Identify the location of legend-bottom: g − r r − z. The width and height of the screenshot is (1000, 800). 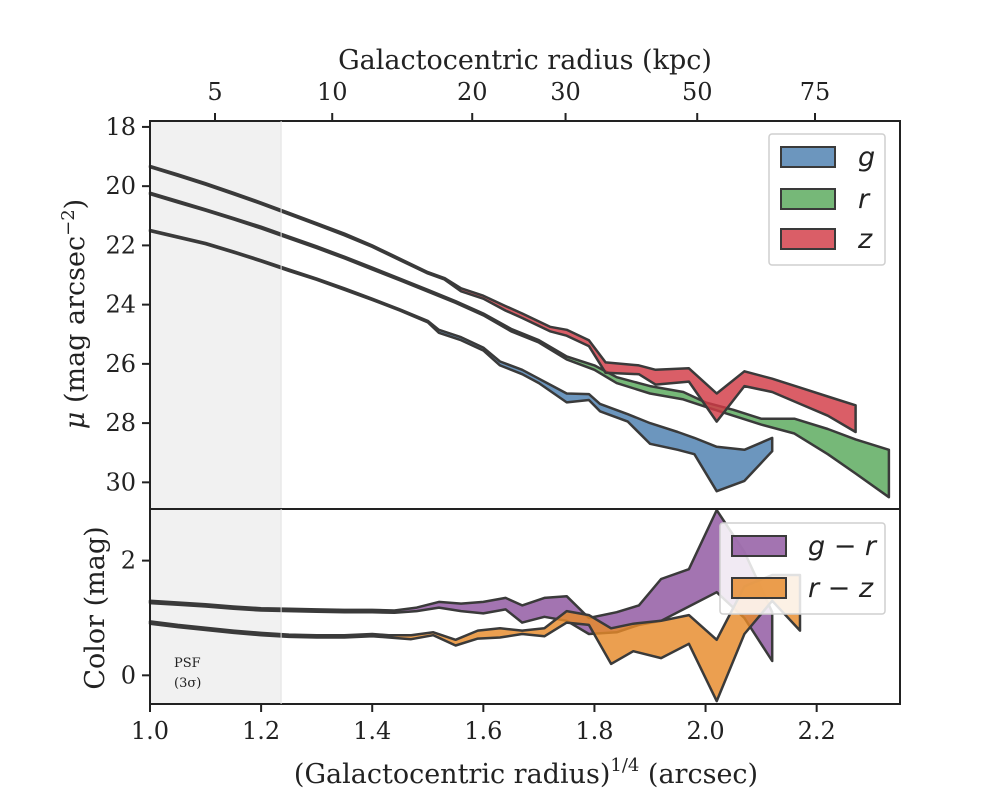
(802, 568).